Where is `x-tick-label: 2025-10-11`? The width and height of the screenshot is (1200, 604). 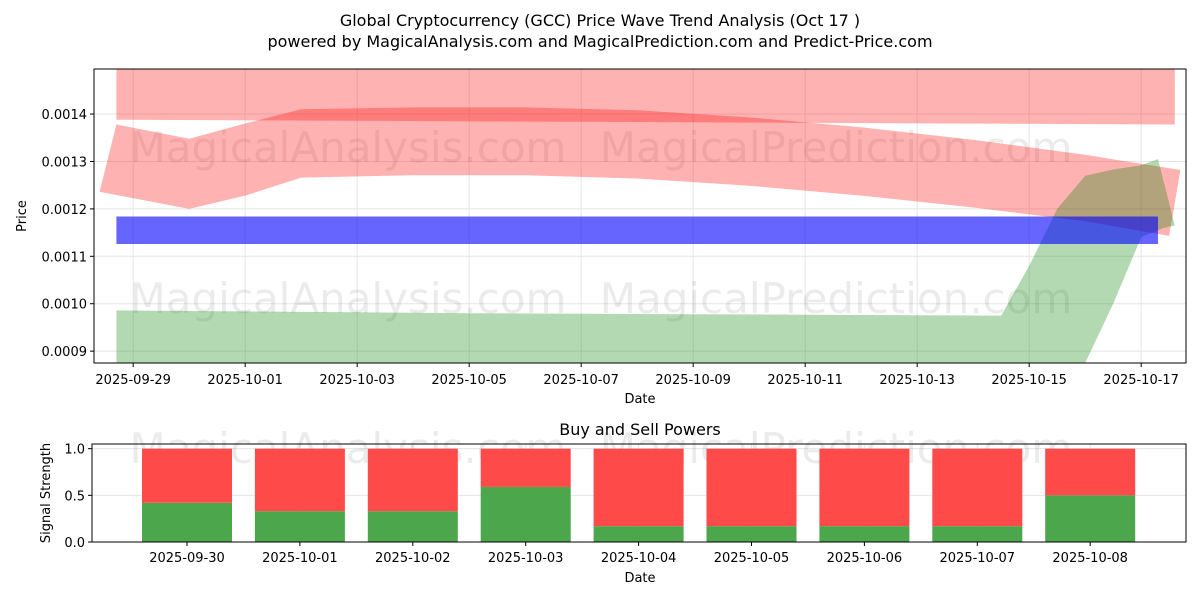
x-tick-label: 2025-10-11 is located at coordinates (805, 380).